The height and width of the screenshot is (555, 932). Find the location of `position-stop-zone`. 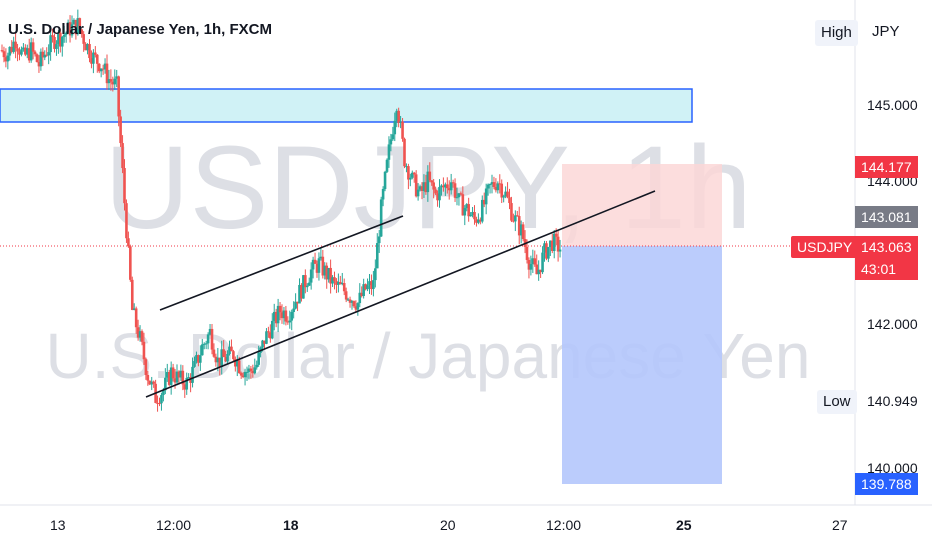

position-stop-zone is located at coordinates (642, 205).